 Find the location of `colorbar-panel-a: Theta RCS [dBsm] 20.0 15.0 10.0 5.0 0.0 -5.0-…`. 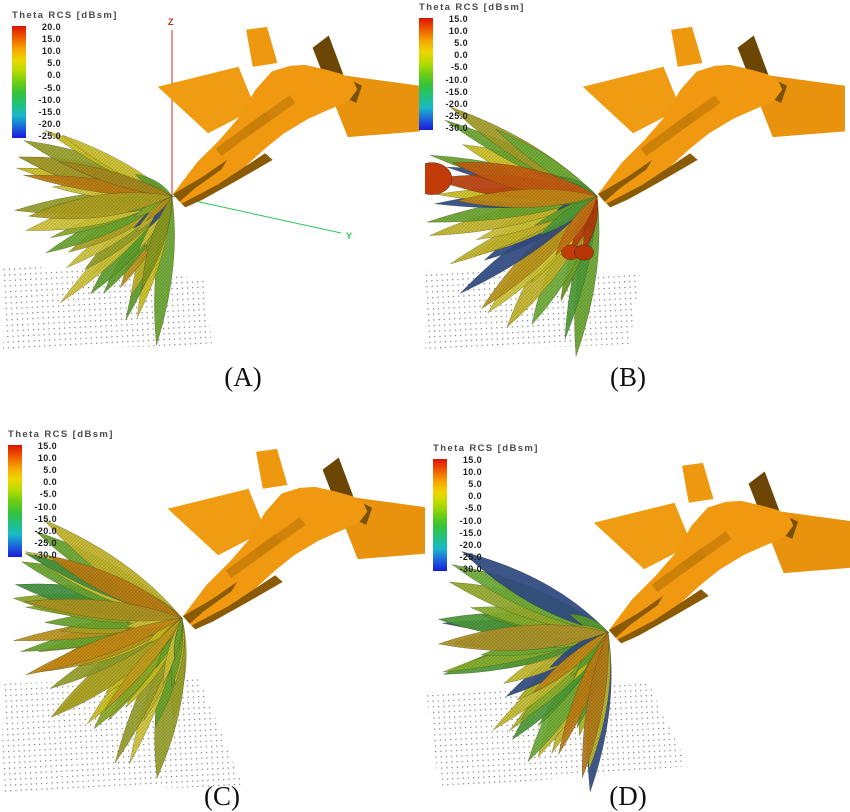

colorbar-panel-a: Theta RCS [dBsm] 20.0 15.0 10.0 5.0 0.0 -5.0-… is located at coordinates (65, 75).